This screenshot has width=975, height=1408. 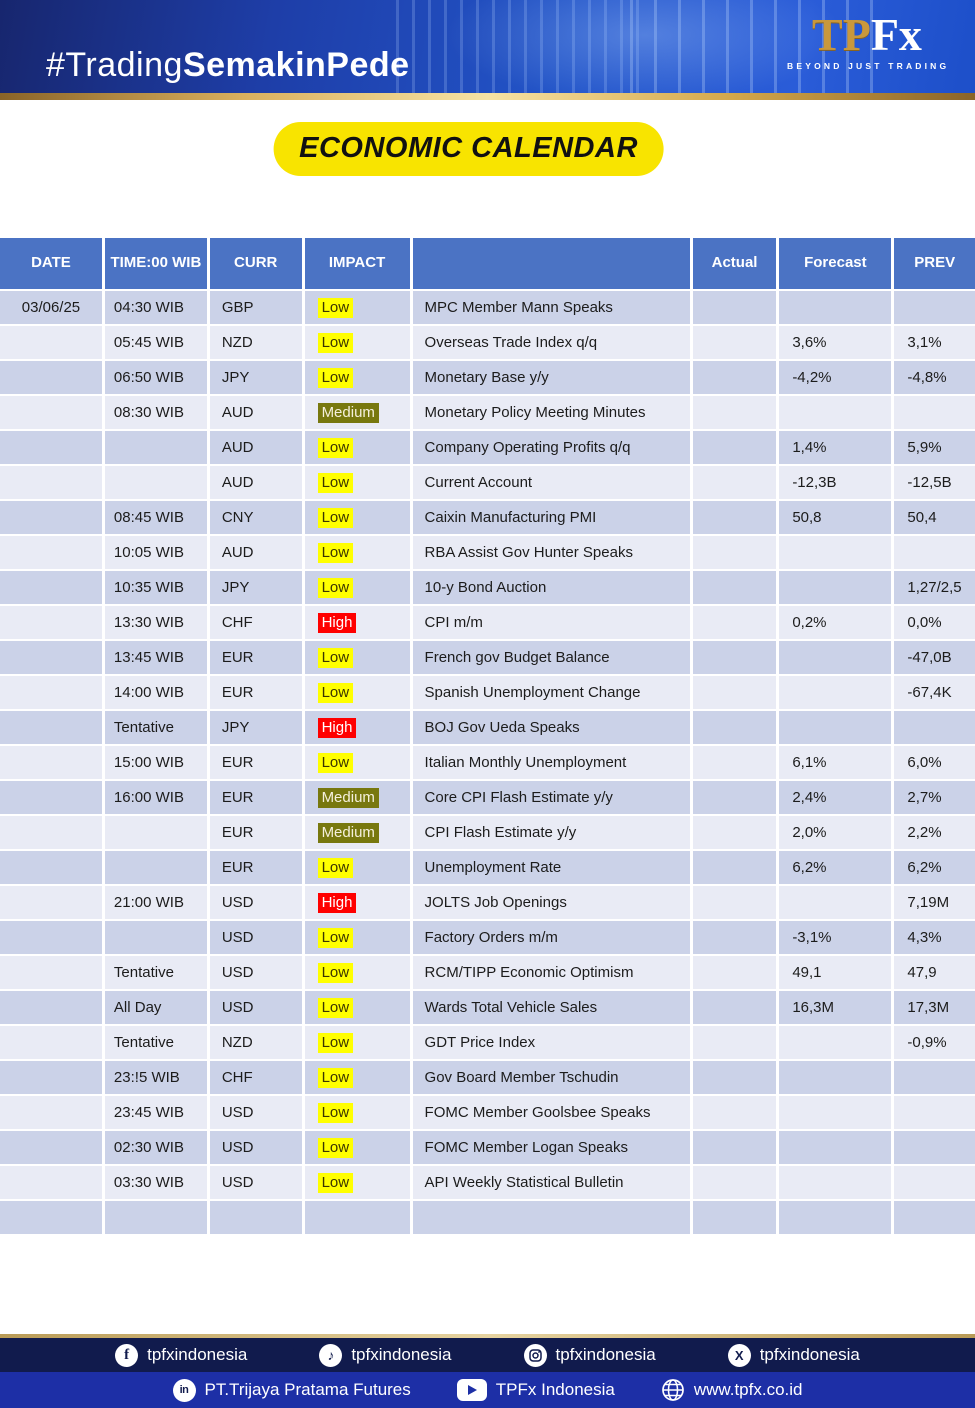 What do you see at coordinates (934, 1112) in the screenshot?
I see `cell-prev` at bounding box center [934, 1112].